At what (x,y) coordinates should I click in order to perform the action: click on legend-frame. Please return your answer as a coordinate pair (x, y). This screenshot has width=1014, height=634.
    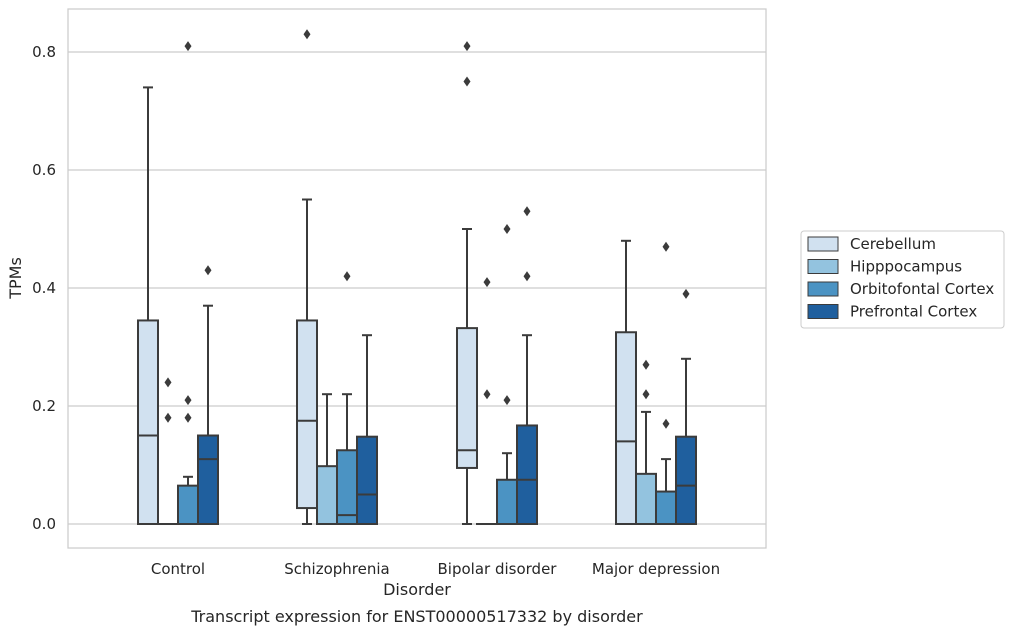
    Looking at the image, I should click on (902, 279).